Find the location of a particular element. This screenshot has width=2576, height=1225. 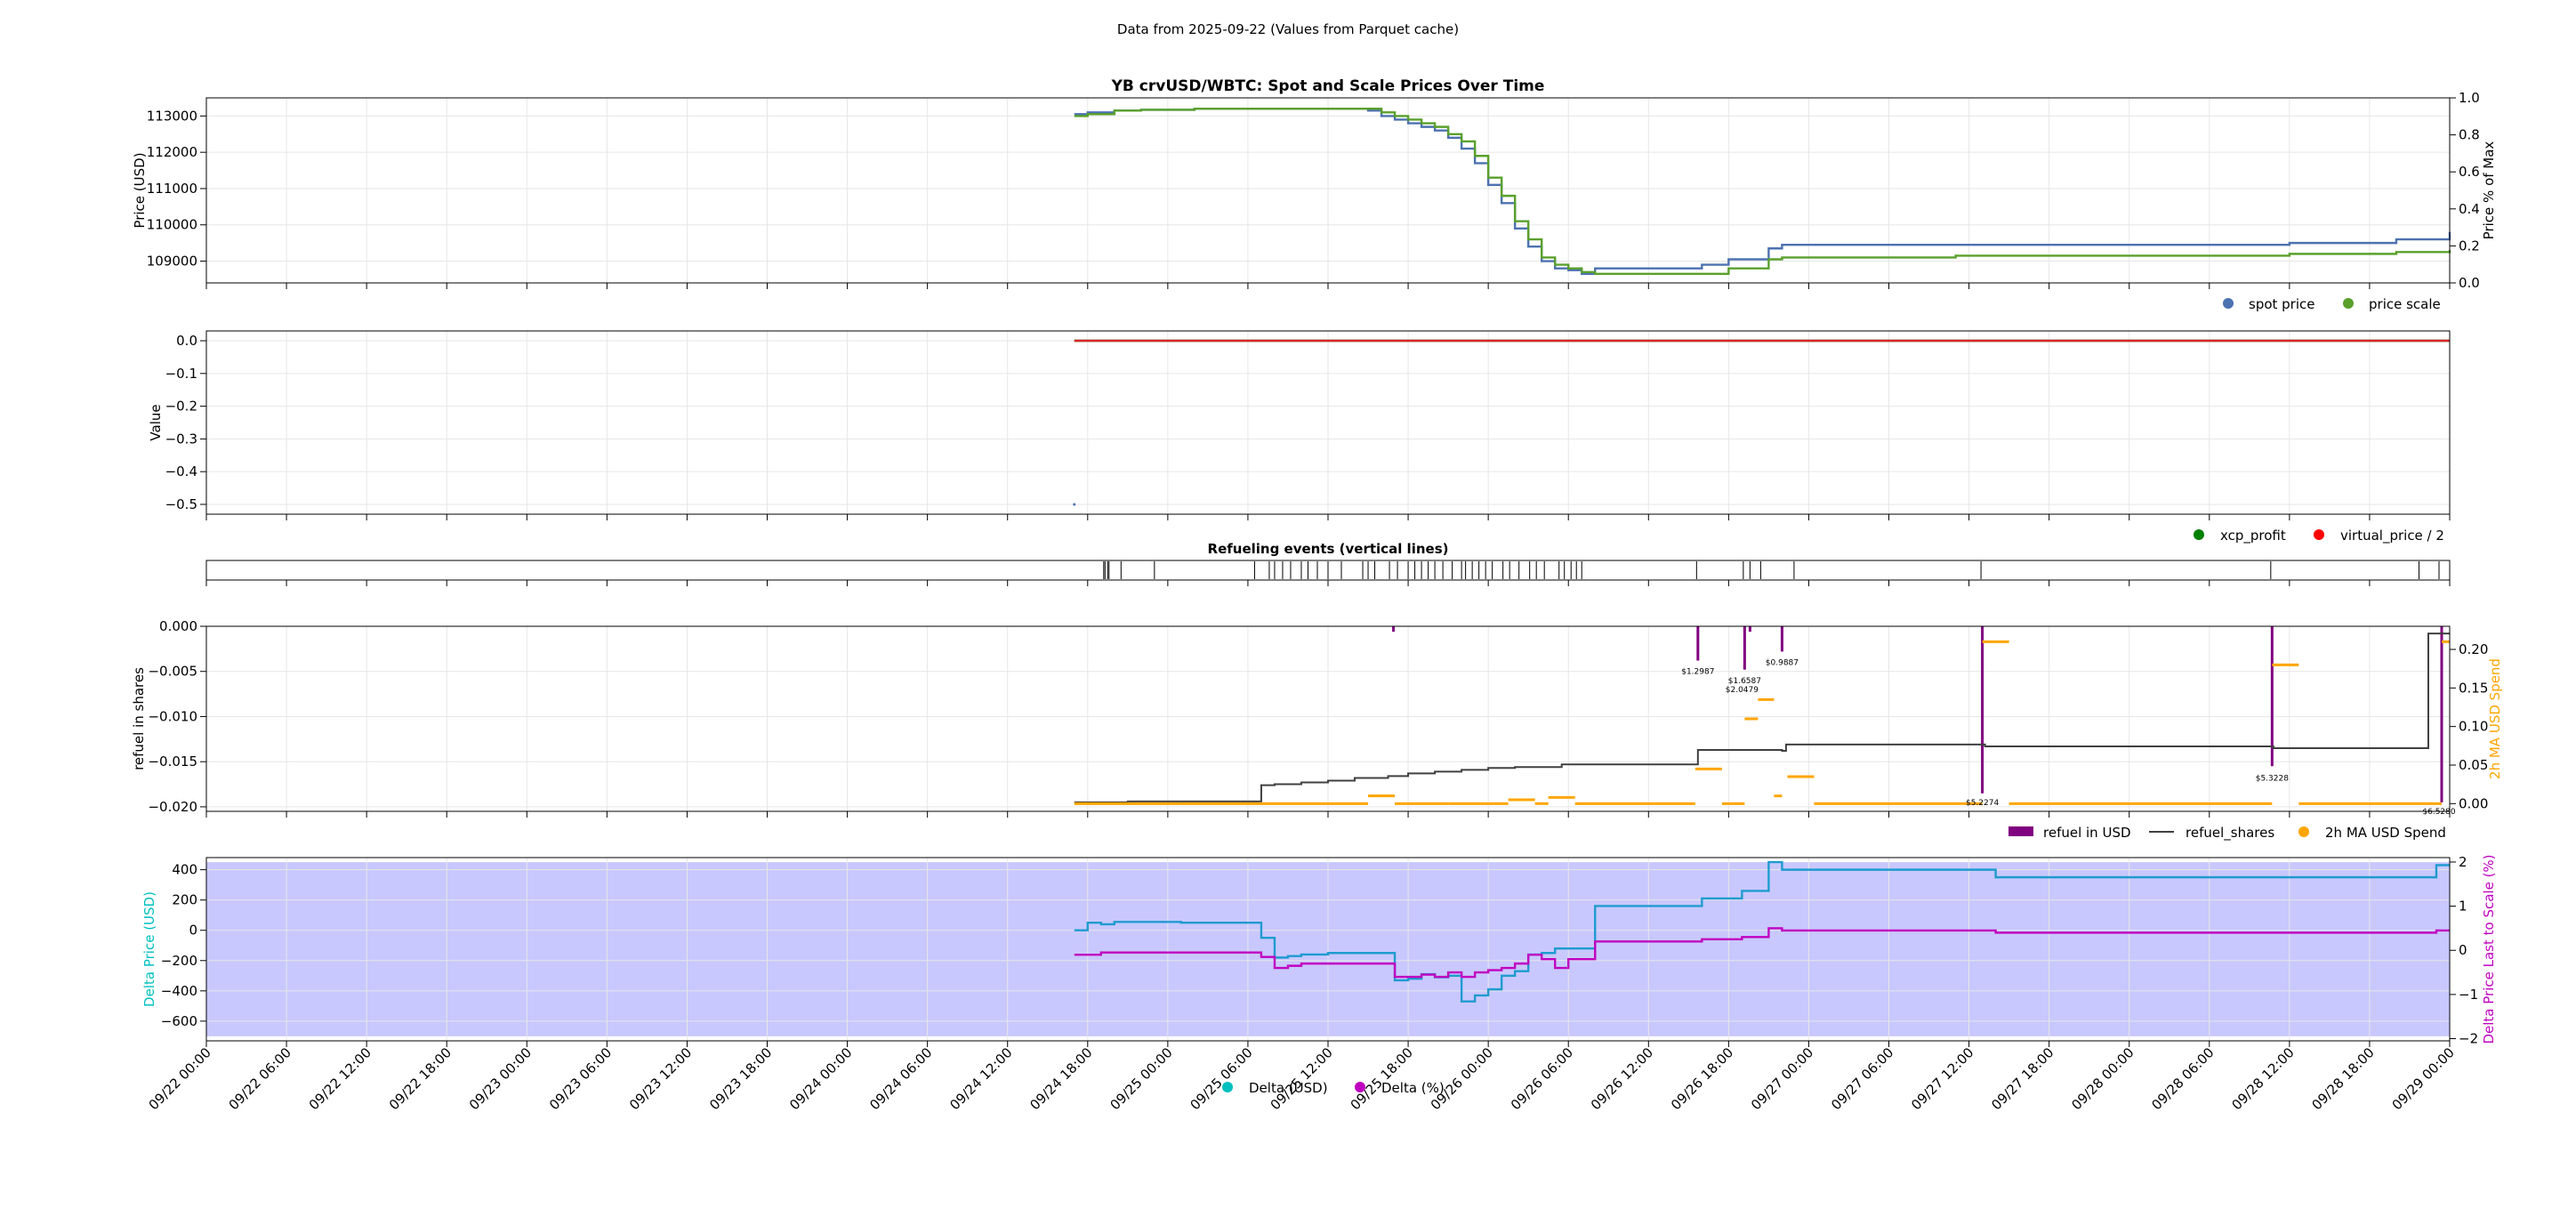

panel-refuel-y-tick-label: −0.015 is located at coordinates (172, 762).